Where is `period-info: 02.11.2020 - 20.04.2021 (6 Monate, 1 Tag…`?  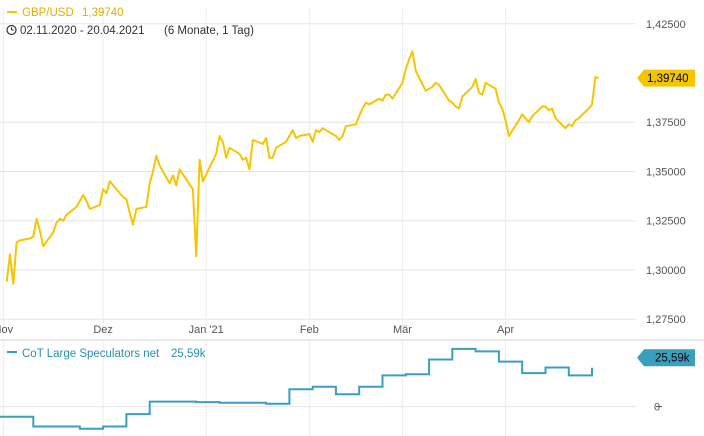 period-info: 02.11.2020 - 20.04.2021 (6 Monate, 1 Tag… is located at coordinates (130, 30).